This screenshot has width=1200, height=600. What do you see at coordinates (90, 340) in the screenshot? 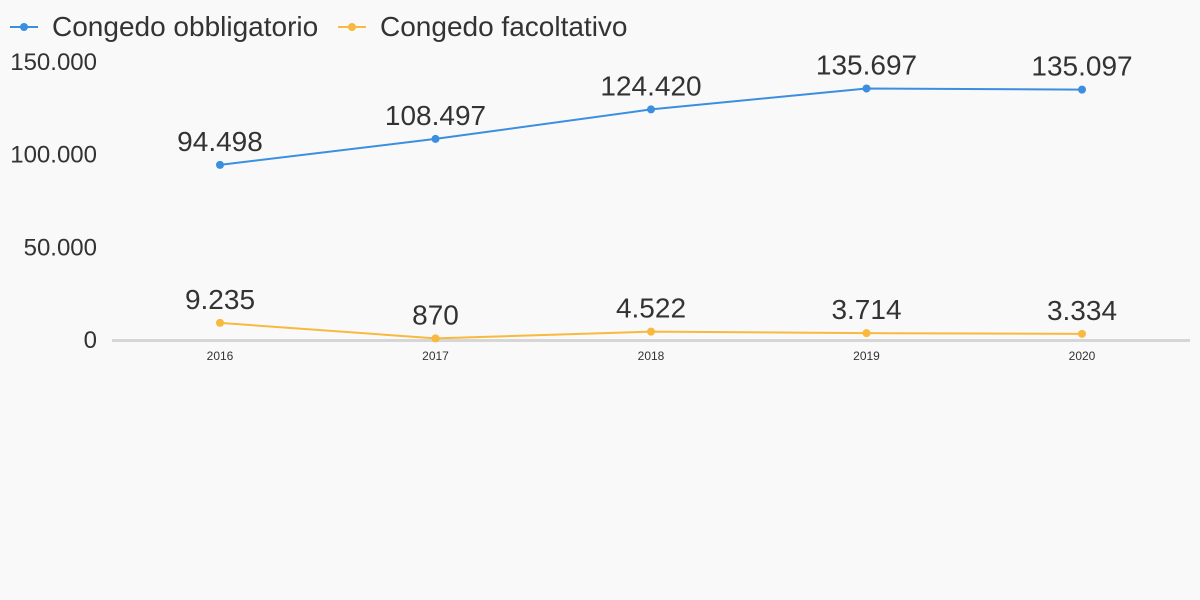
I see `y-tick-label-0: 0` at bounding box center [90, 340].